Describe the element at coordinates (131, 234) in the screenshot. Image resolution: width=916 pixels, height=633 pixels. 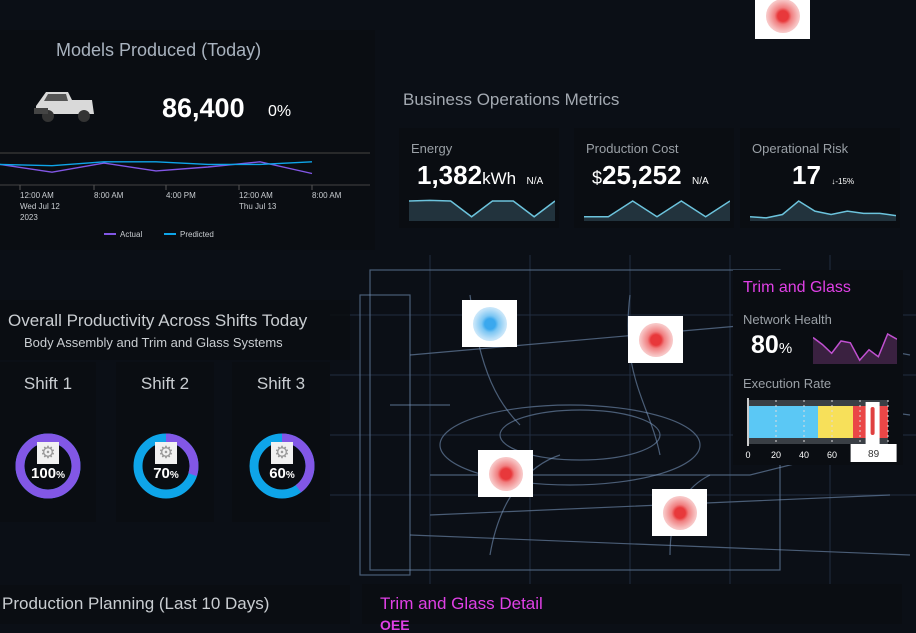
I see `legend-label: Actual` at that location.